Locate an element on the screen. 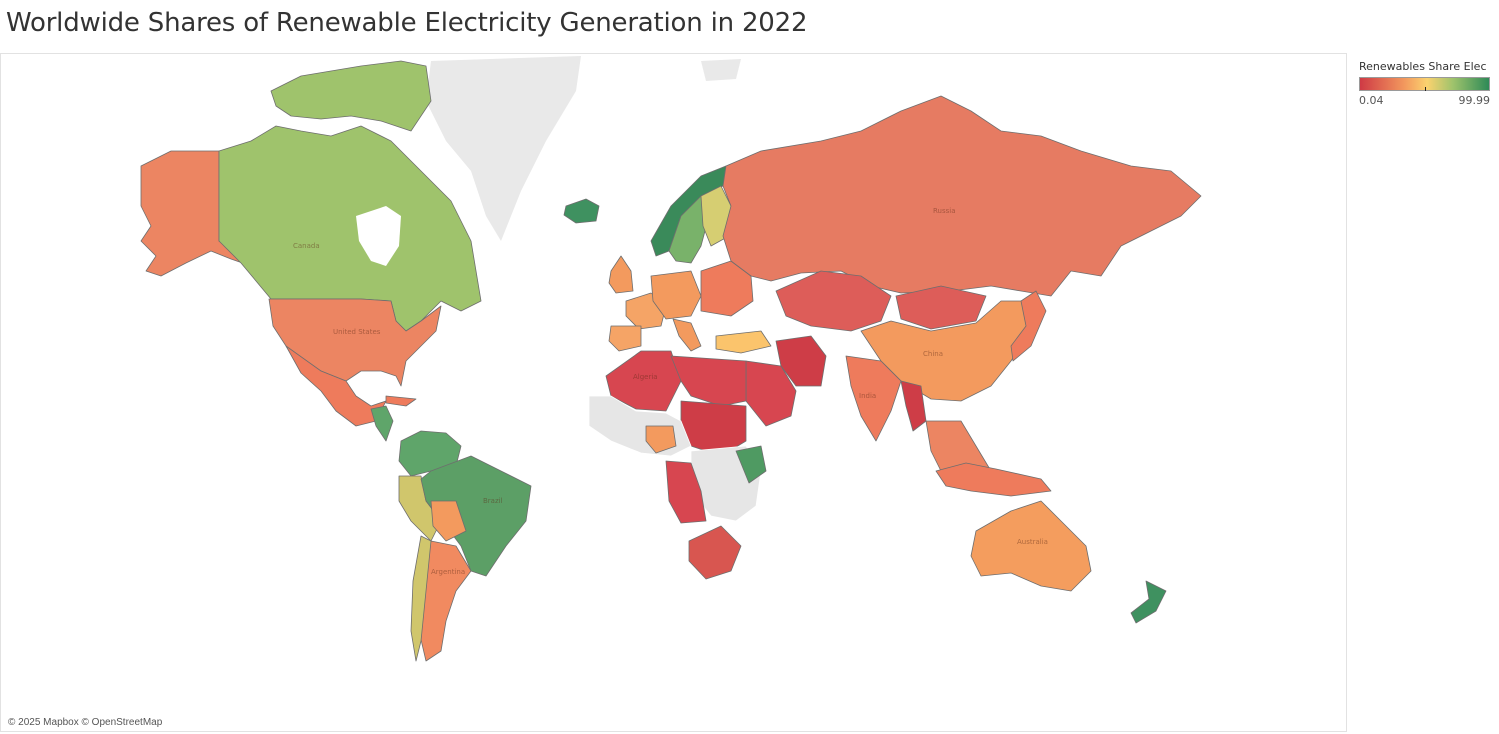 This screenshot has width=1499, height=734. country-libya-egypt is located at coordinates (708, 381).